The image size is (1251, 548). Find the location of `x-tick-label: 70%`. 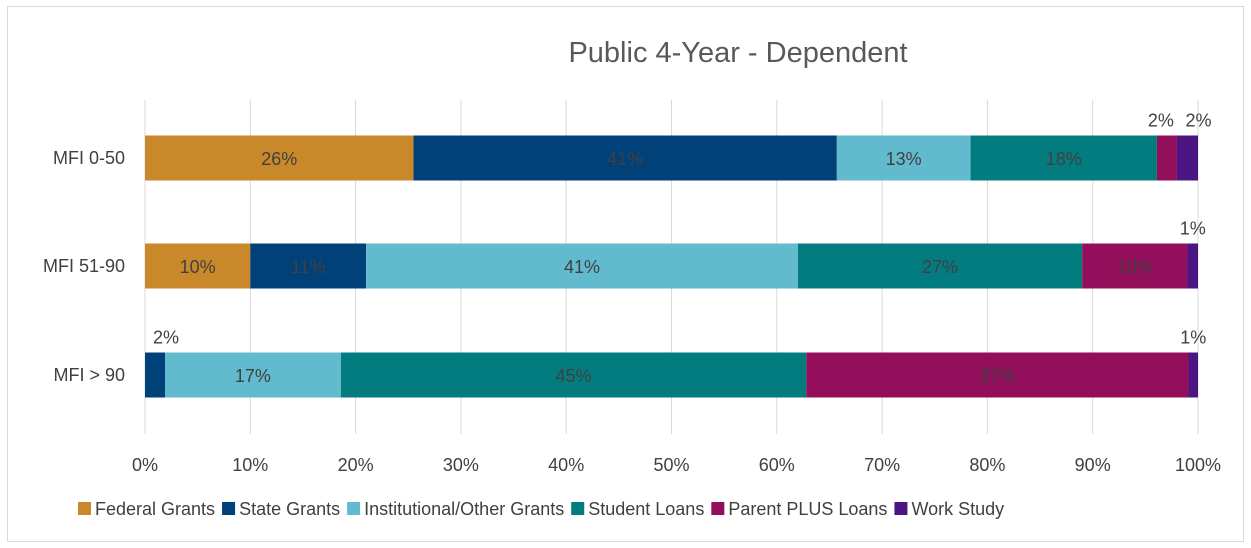

x-tick-label: 70% is located at coordinates (882, 465).